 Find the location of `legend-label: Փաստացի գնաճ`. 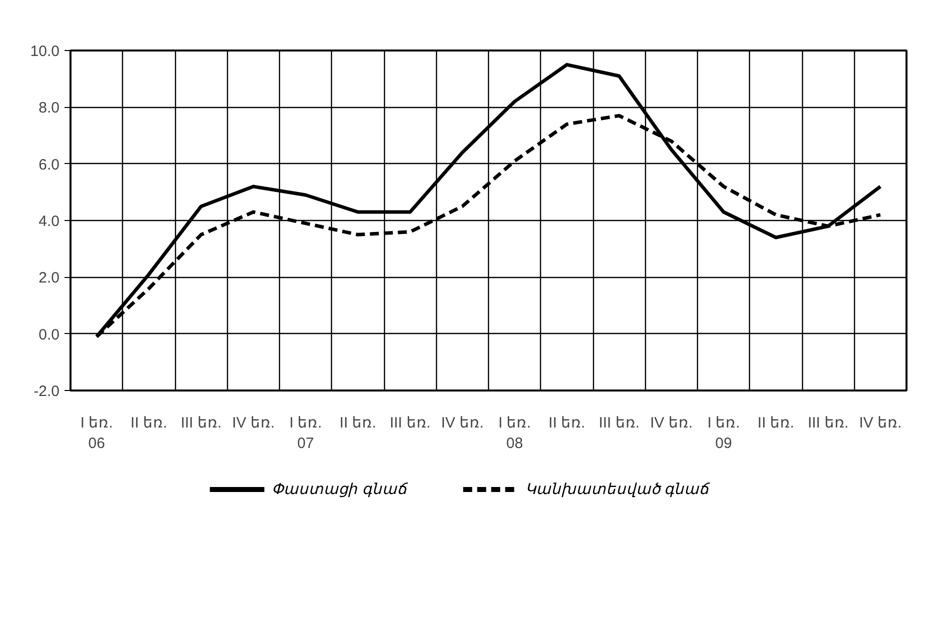

legend-label: Փաստացի գնաճ is located at coordinates (340, 489).